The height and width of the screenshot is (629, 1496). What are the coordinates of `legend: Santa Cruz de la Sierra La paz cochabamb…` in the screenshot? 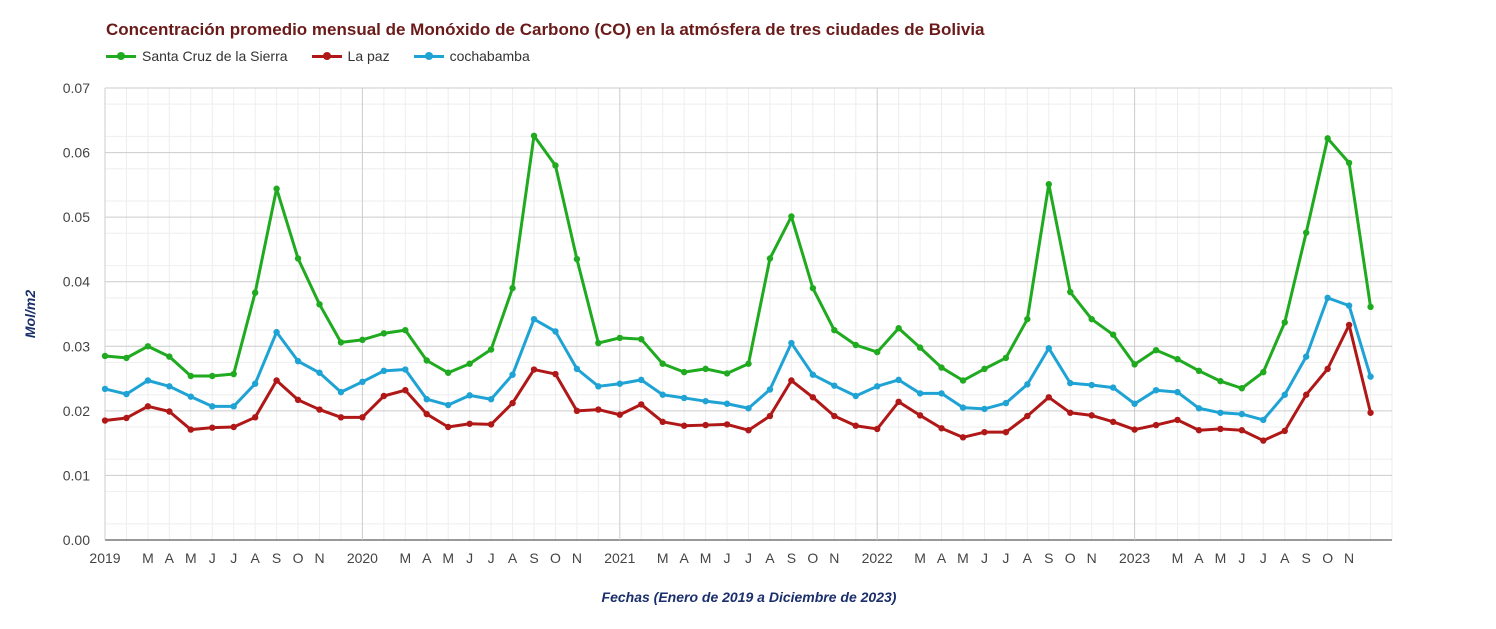 It's located at (318, 56).